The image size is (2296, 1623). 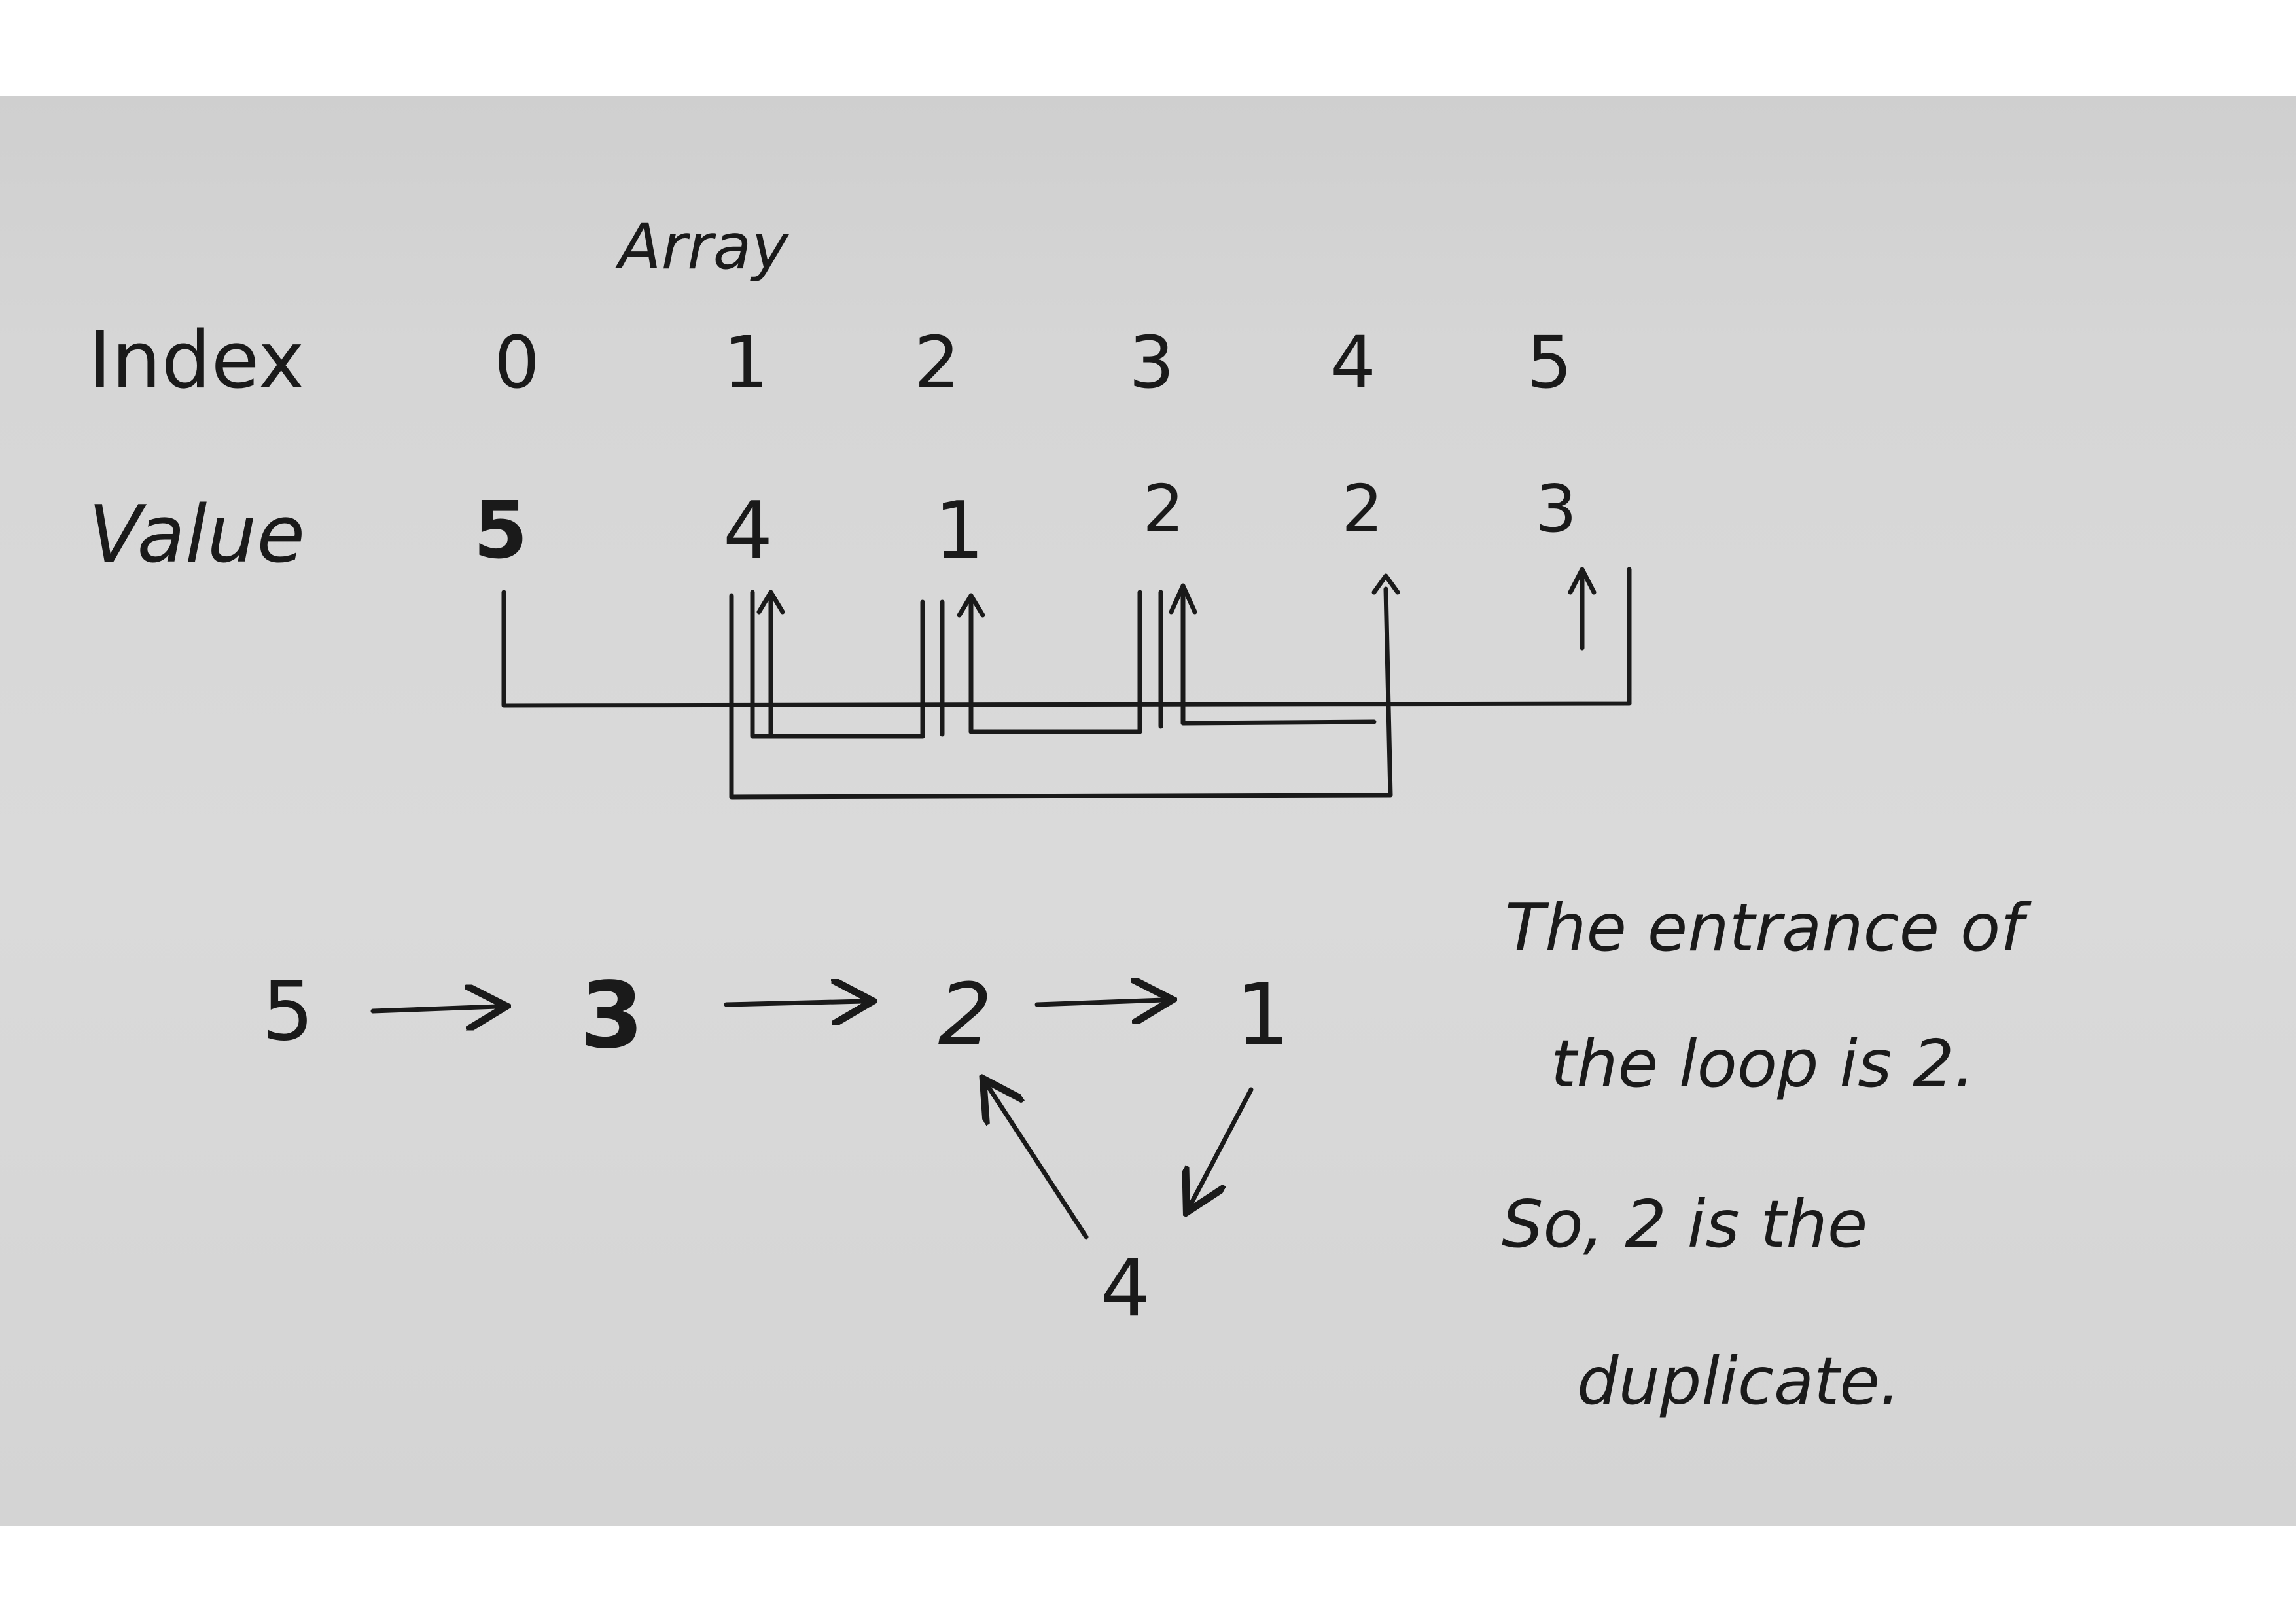 What do you see at coordinates (1125, 1288) in the screenshot?
I see `chain-loop-node-4: 4` at bounding box center [1125, 1288].